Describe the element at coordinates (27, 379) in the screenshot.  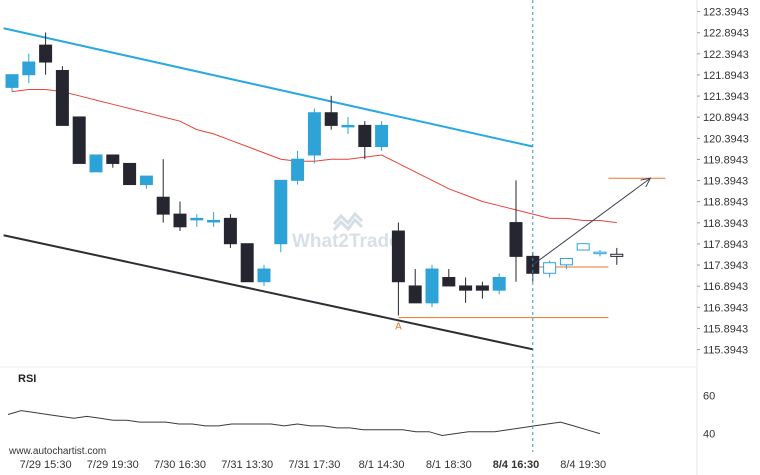
I see `rsi-label: RSI` at that location.